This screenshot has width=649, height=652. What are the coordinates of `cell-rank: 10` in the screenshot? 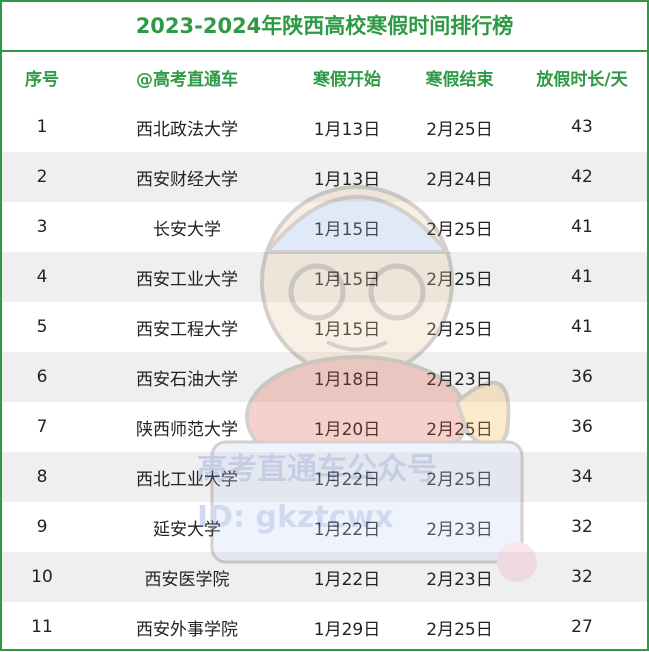 It's located at (42, 577).